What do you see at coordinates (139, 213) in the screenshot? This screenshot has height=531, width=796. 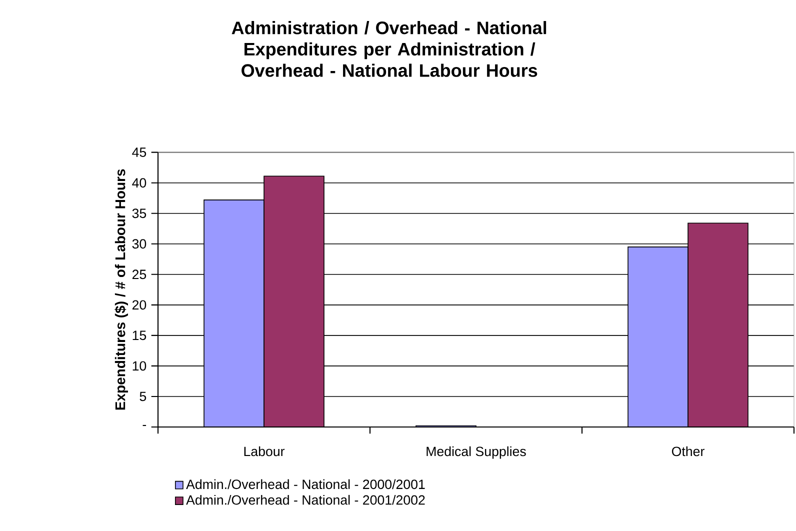 I see `y-tick-label: 35` at bounding box center [139, 213].